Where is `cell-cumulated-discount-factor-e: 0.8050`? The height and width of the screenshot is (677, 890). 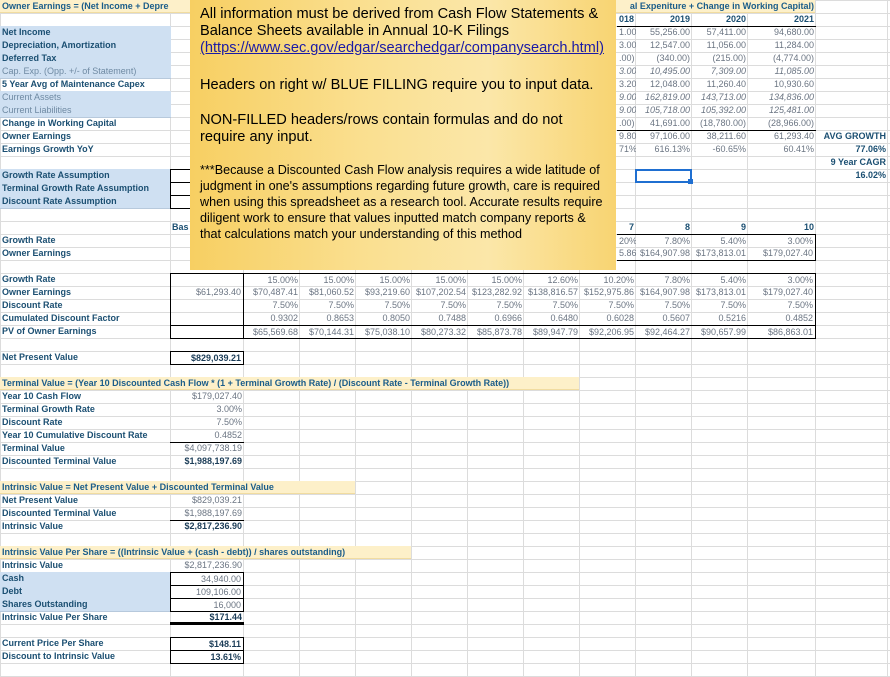 cell-cumulated-discount-factor-e: 0.8050 is located at coordinates (396, 318).